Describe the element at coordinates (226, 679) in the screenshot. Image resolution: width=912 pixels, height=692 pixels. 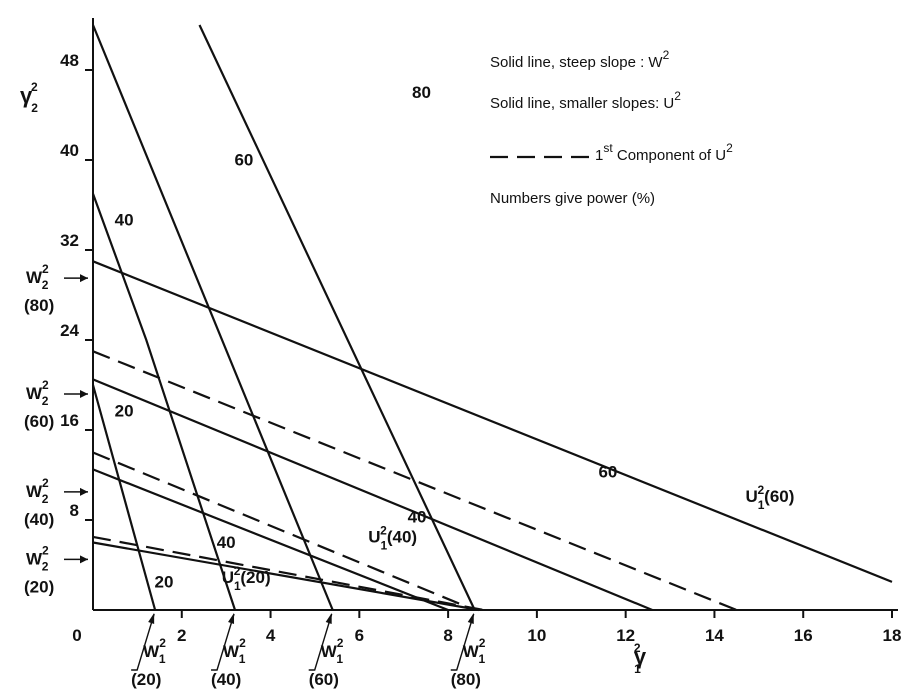
I see `w1-power-label: (40)` at that location.